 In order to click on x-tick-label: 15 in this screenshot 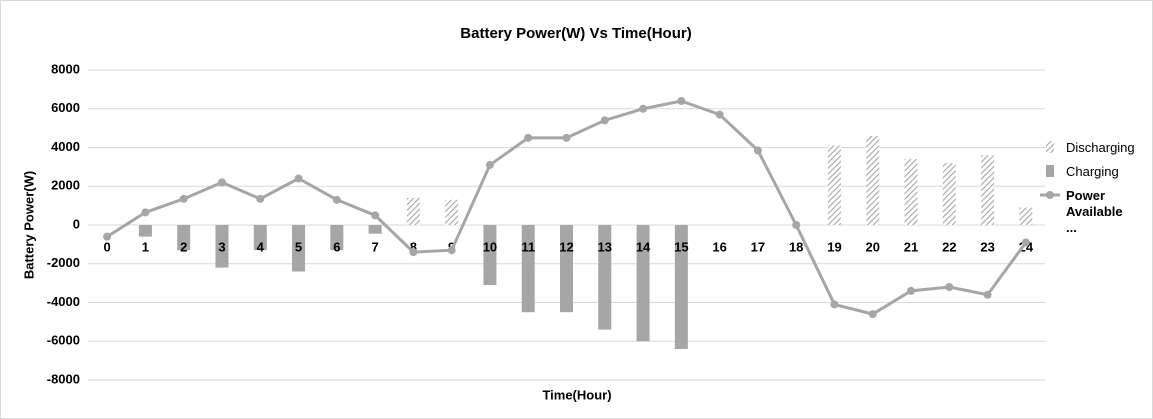, I will do `click(681, 246)`.